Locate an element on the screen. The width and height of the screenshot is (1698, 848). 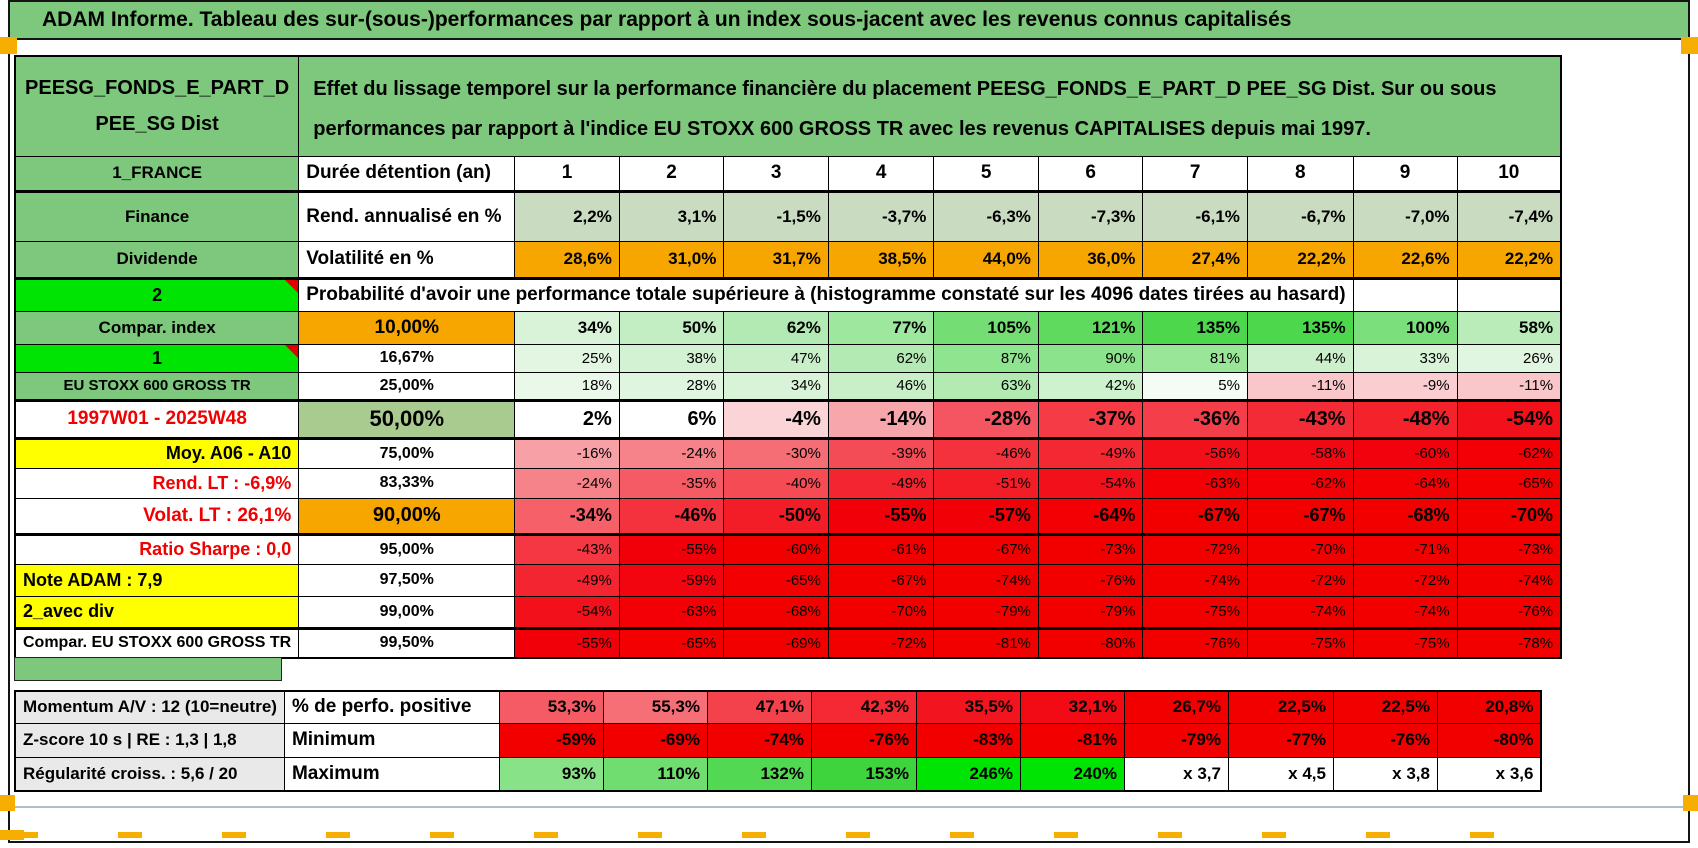
cell-label: Rend. LT : -6,9% is located at coordinates (157, 483).